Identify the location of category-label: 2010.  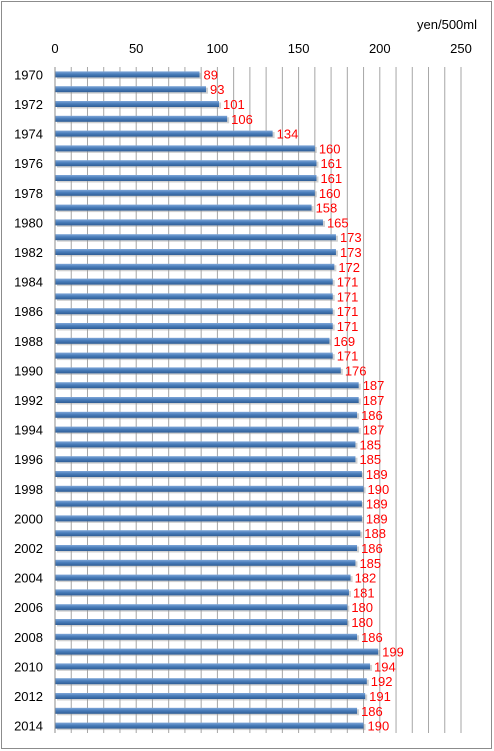
(28, 666).